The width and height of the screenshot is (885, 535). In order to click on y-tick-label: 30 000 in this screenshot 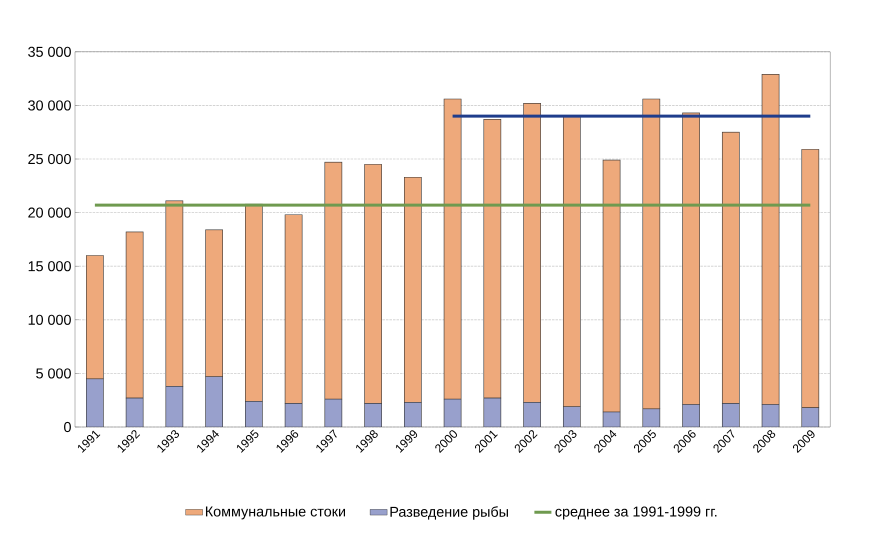, I will do `click(49, 105)`.